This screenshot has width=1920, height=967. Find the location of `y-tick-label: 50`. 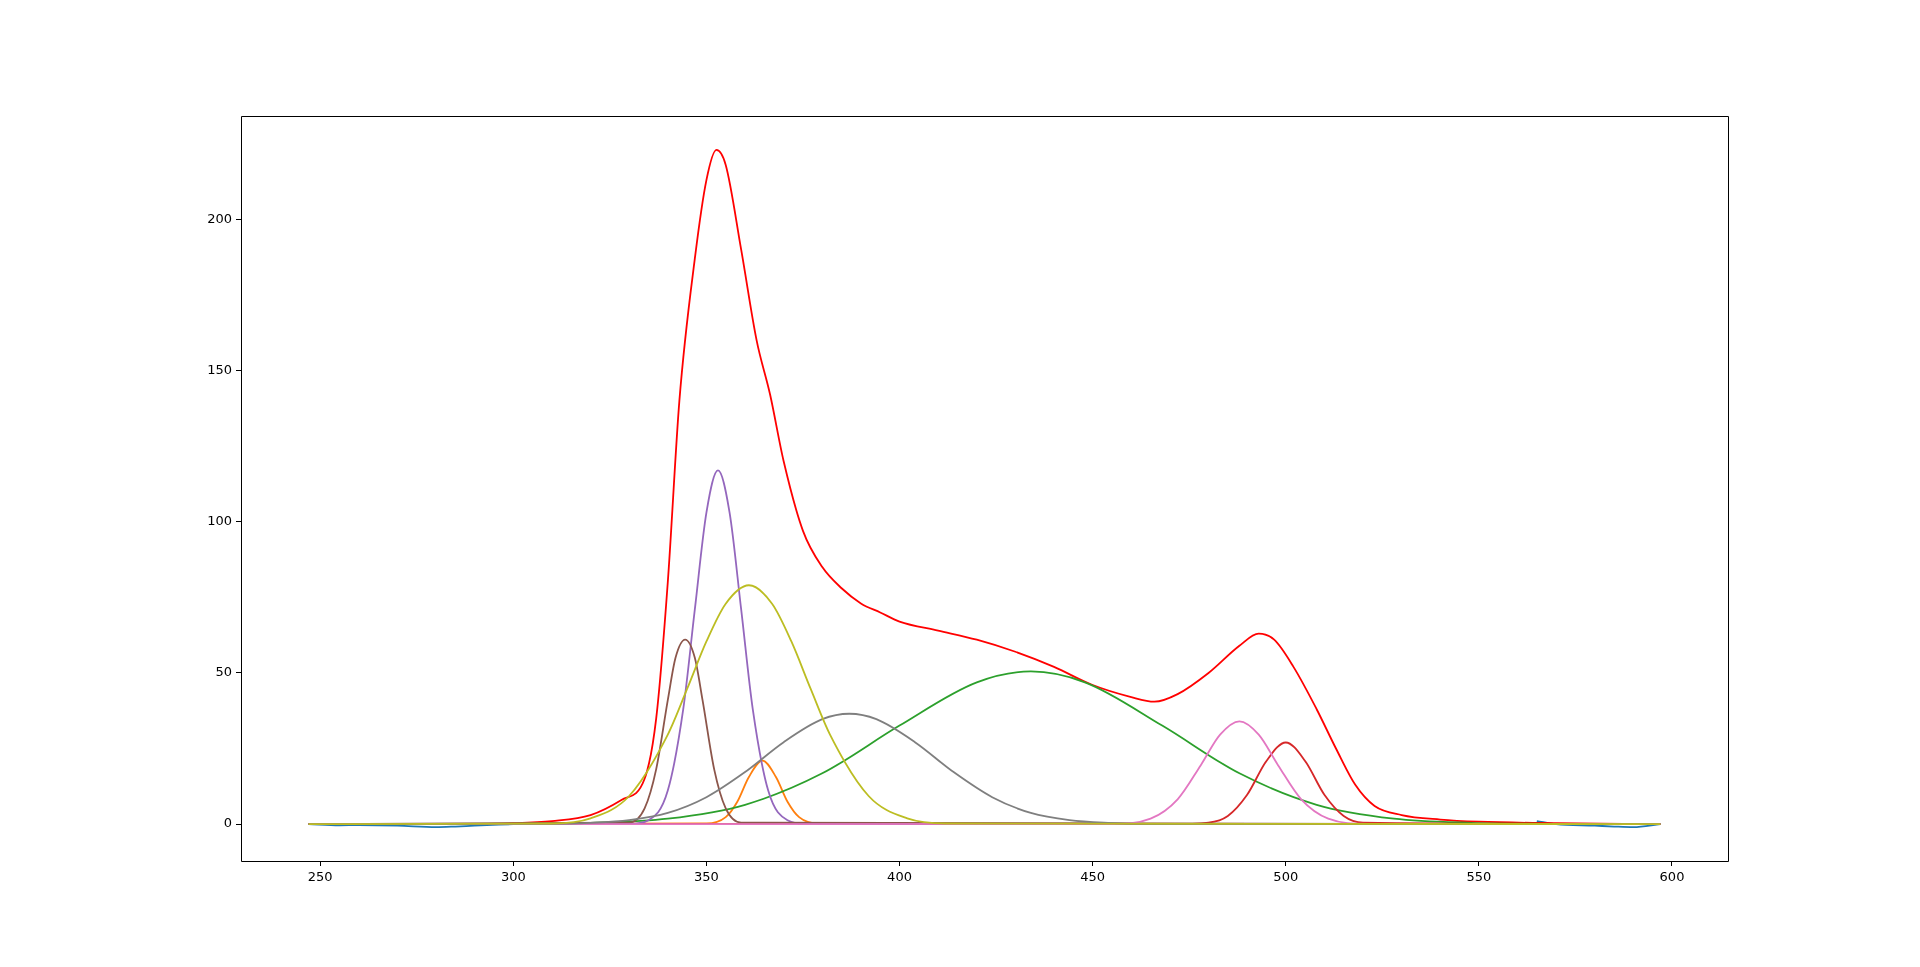

y-tick-label: 50 is located at coordinates (223, 672).